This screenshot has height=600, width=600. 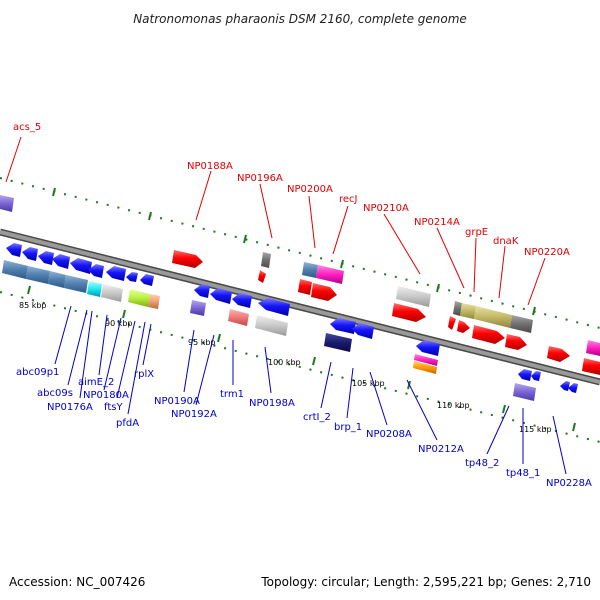 I want to click on gene-np0210a-red, so click(x=409, y=312).